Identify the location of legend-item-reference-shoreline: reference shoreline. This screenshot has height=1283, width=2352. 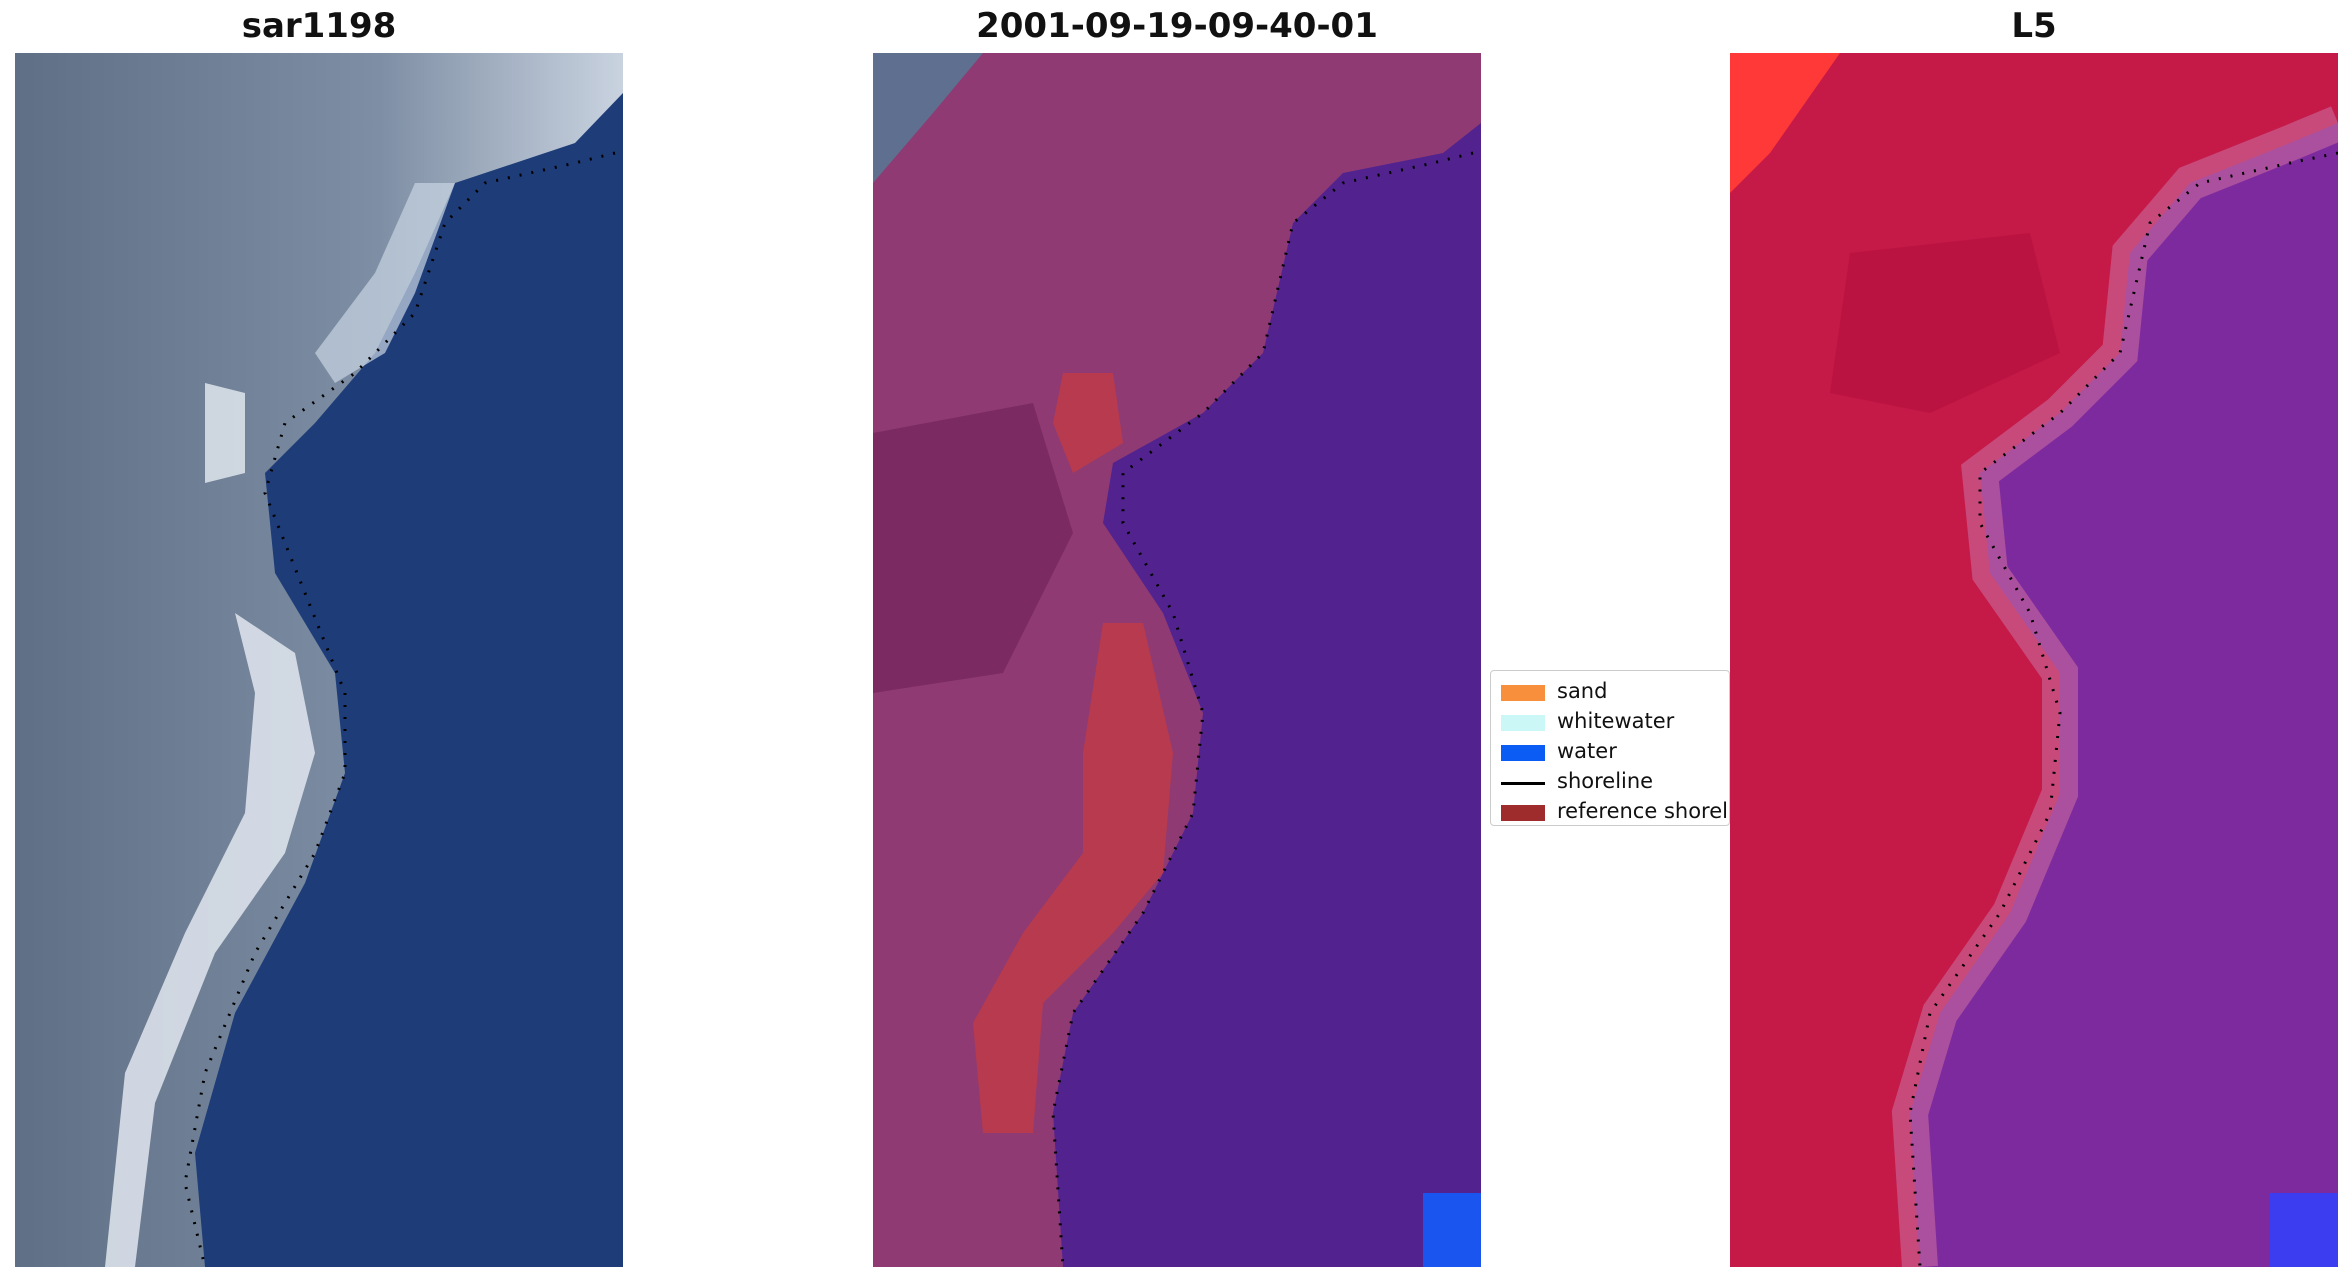
(1610, 811).